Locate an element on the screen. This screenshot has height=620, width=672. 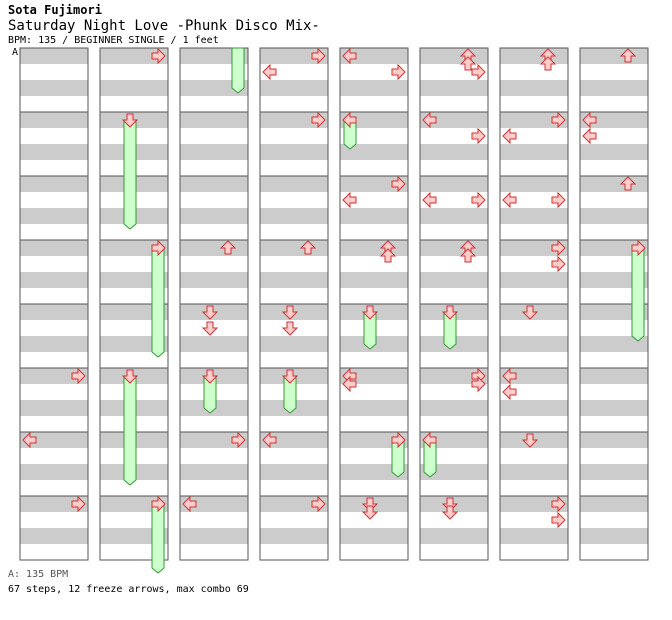
freeze-arrow is located at coordinates (130, 430).